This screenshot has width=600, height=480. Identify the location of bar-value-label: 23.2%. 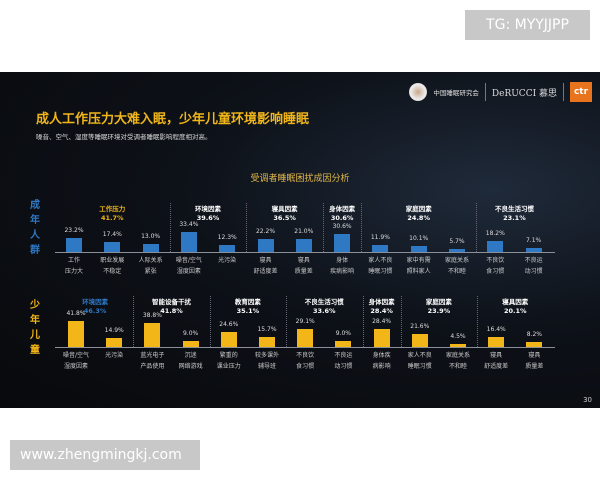
(74, 231).